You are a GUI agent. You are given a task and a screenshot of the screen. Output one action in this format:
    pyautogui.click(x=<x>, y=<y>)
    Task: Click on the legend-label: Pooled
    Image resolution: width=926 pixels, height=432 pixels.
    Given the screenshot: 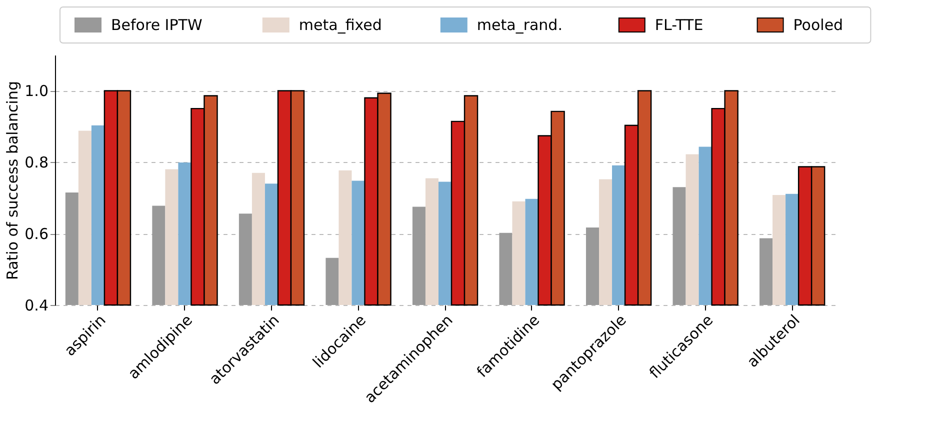 What is the action you would take?
    pyautogui.click(x=818, y=25)
    